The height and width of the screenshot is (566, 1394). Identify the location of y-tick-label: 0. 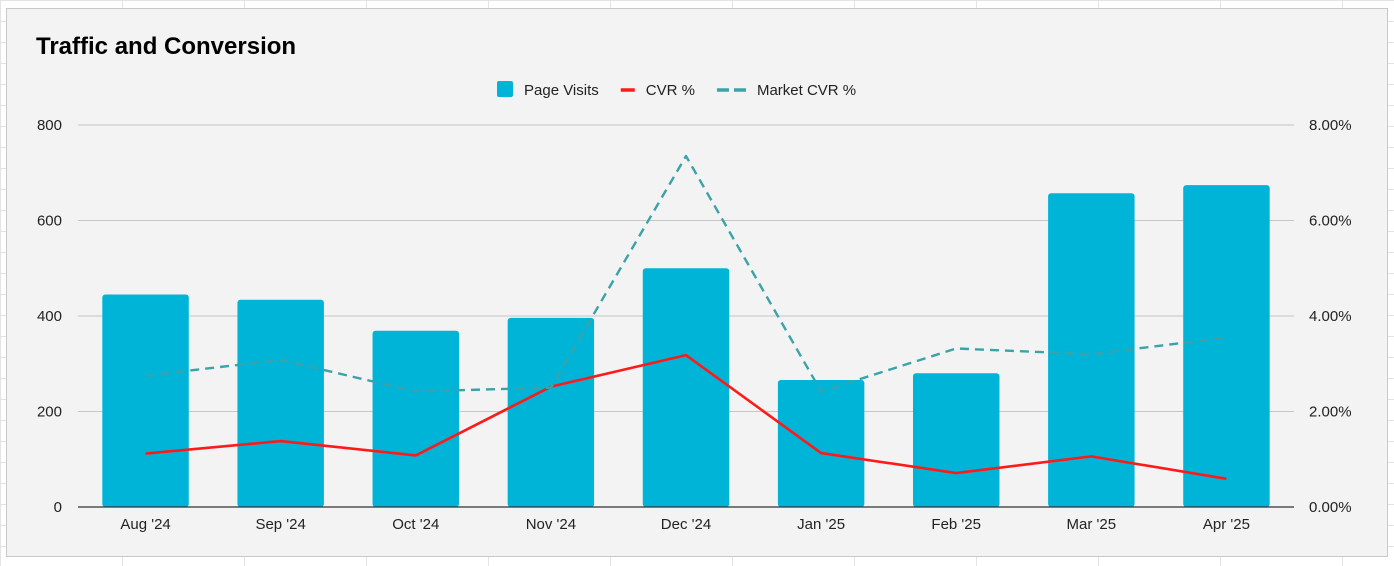
(58, 507).